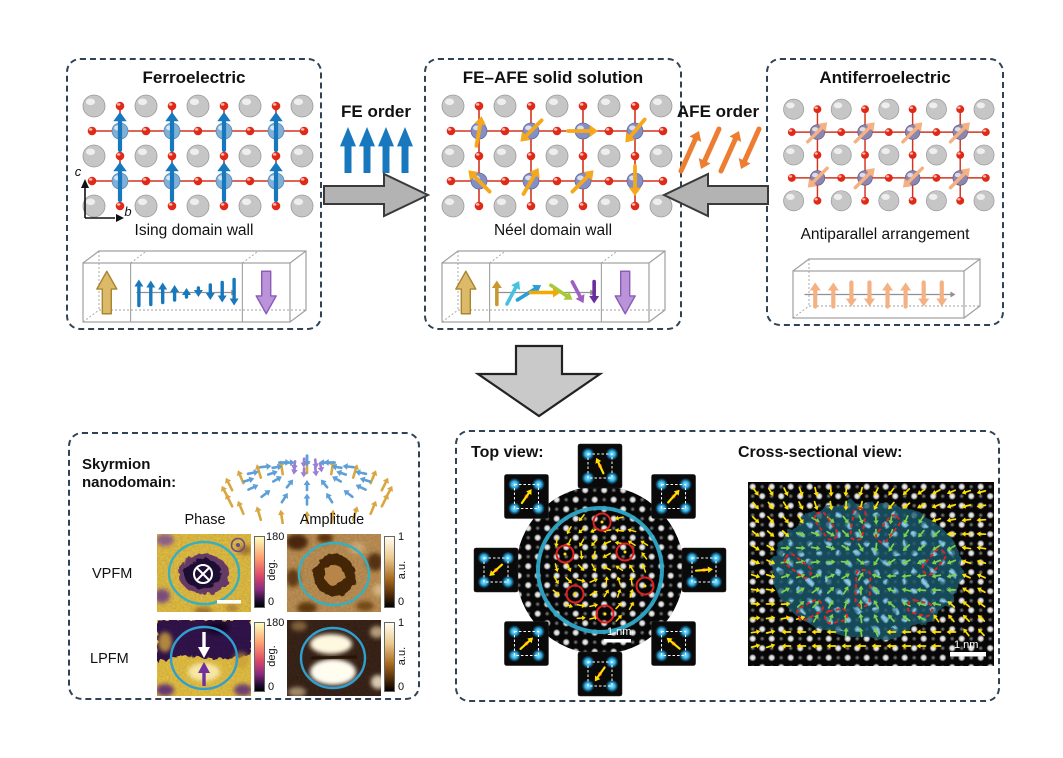  I want to click on arrow-down-icon, so click(539, 381).